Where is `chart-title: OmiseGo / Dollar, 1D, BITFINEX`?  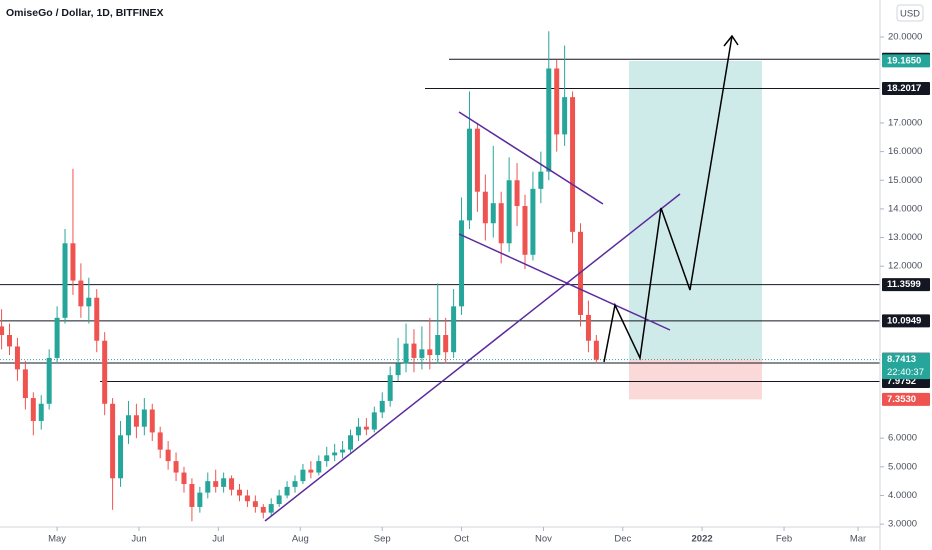
chart-title: OmiseGo / Dollar, 1D, BITFINEX is located at coordinates (85, 13).